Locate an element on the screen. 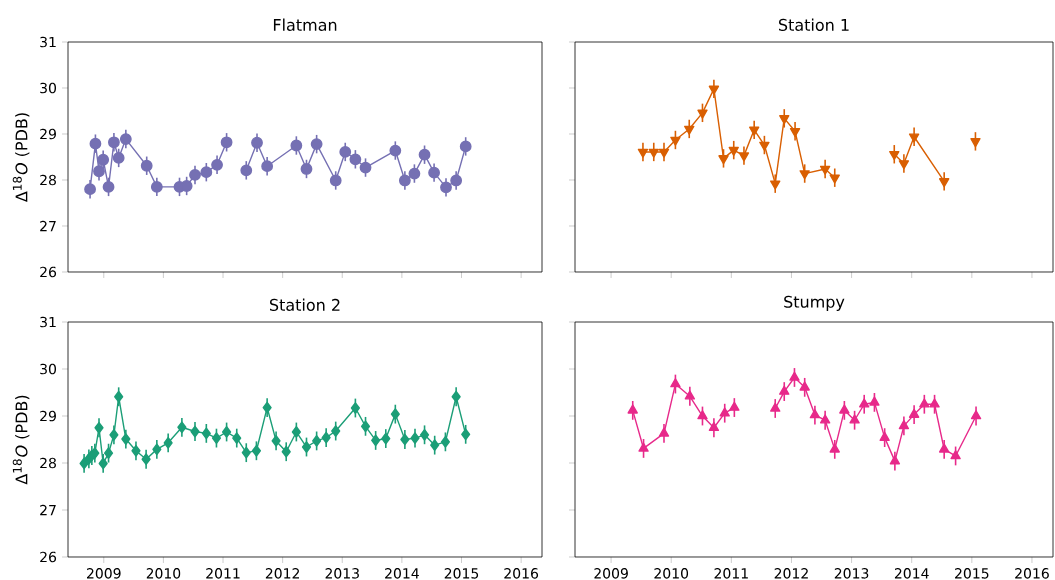  chart-title: Station 2 is located at coordinates (305, 304).